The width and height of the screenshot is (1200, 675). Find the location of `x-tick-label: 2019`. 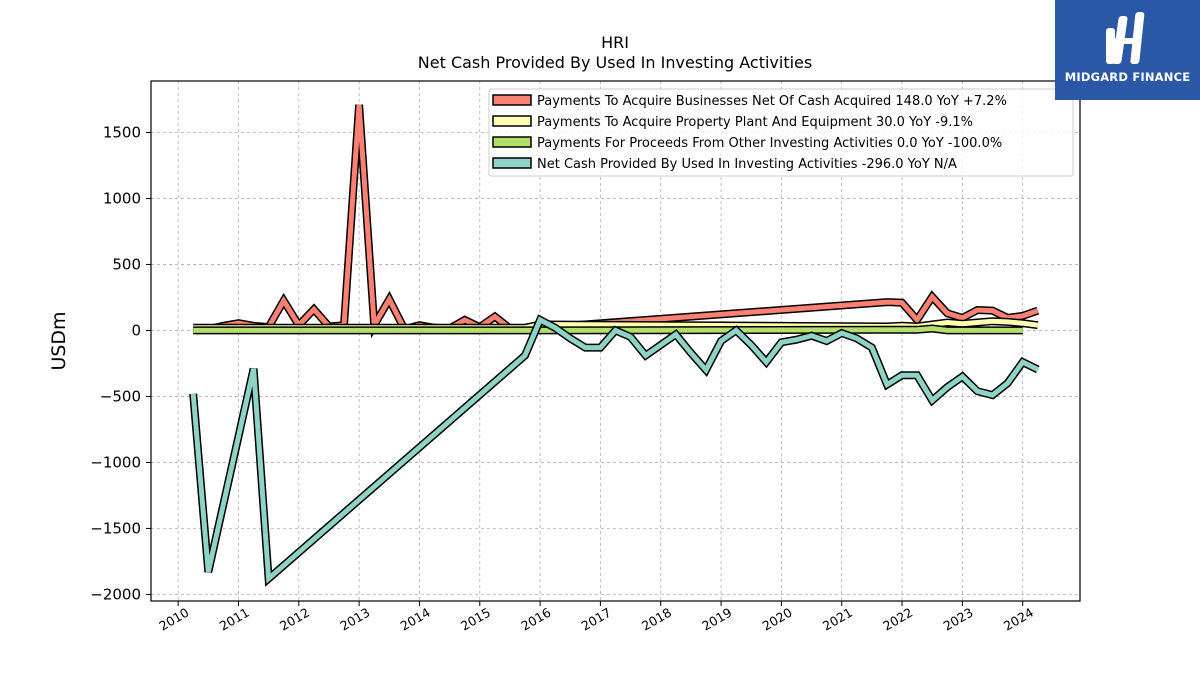

x-tick-label: 2019 is located at coordinates (716, 619).